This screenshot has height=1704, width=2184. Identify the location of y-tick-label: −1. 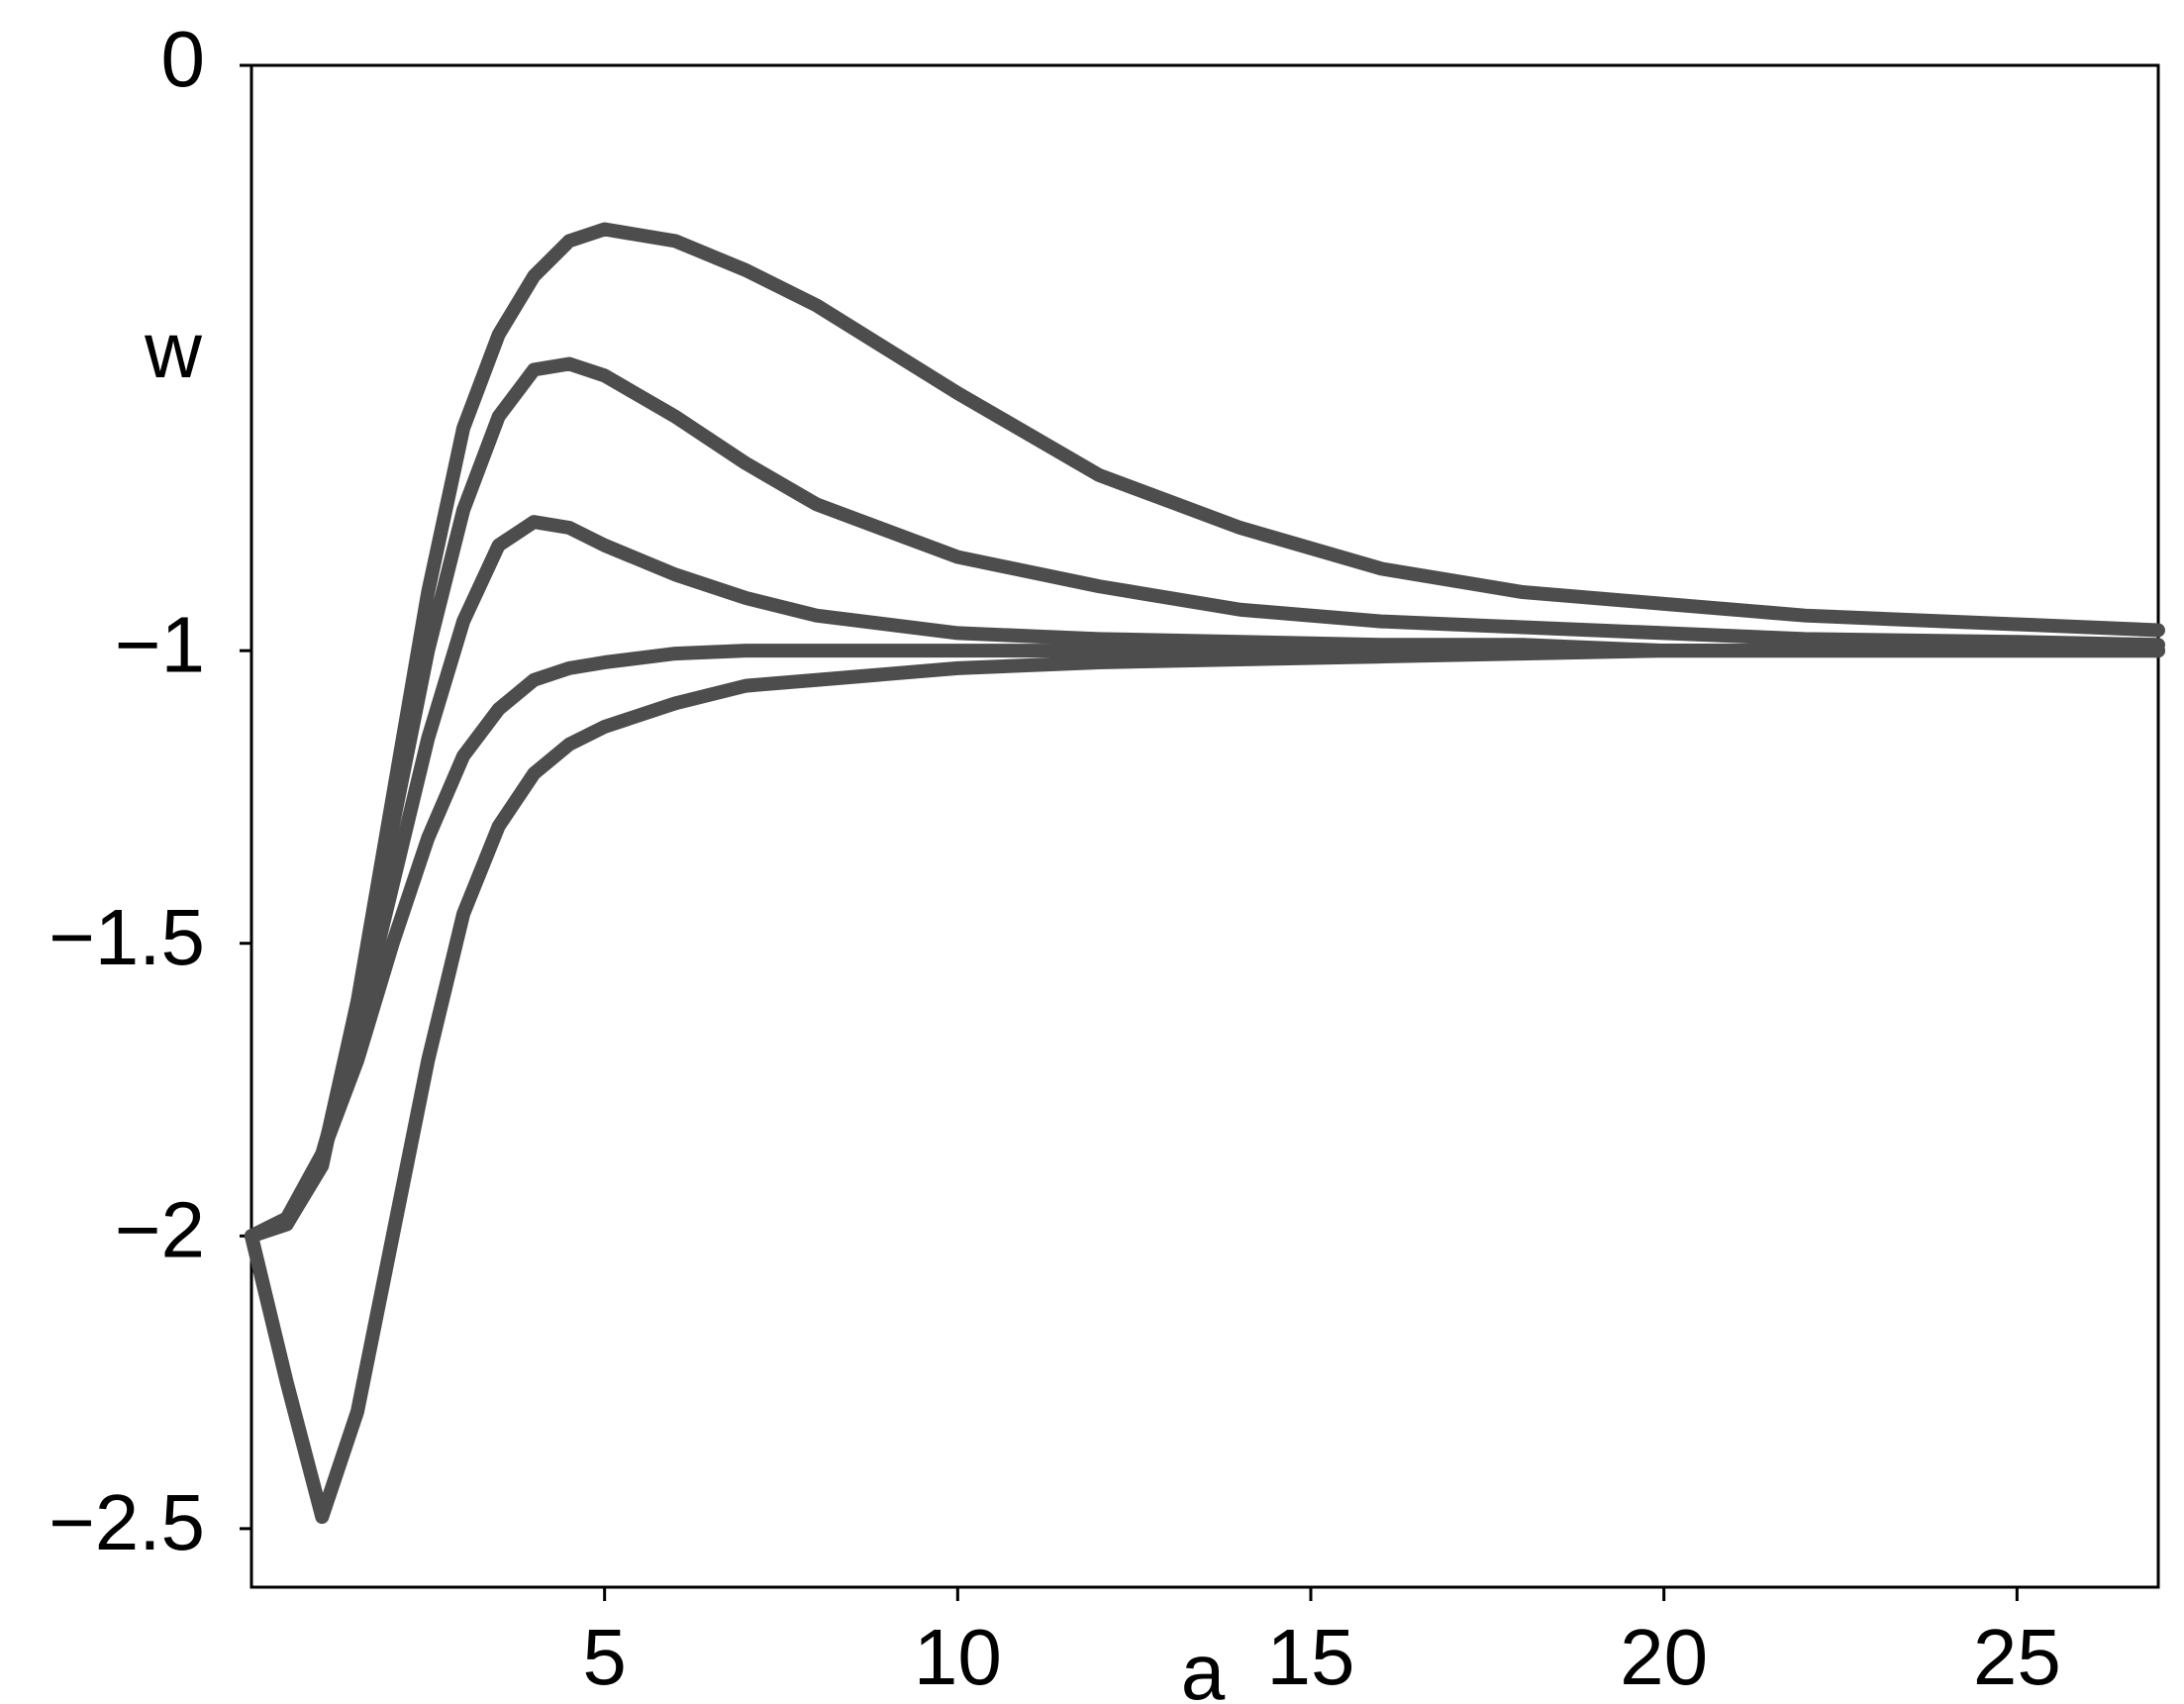
(160, 644).